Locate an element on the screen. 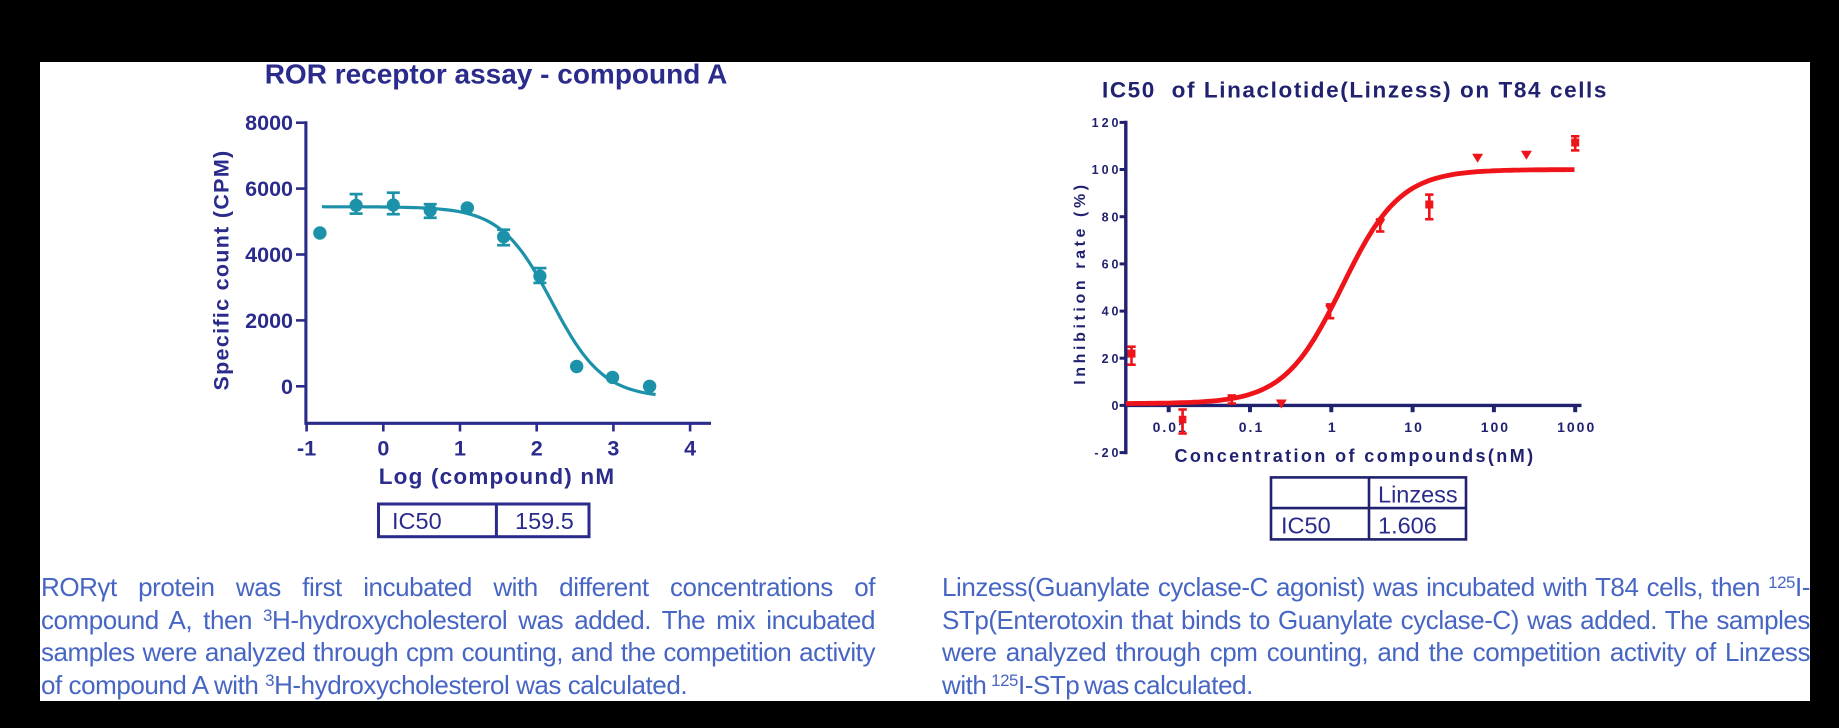  svg-text: 4000 is located at coordinates (269, 255).